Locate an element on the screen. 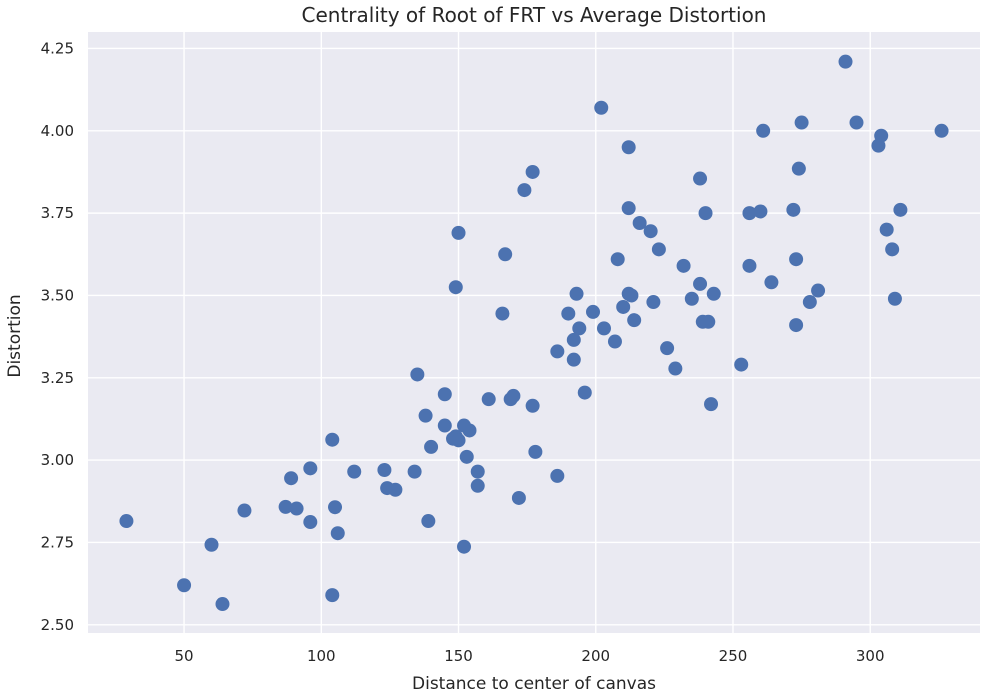 Image resolution: width=988 pixels, height=696 pixels. y-axis-title: Distortion is located at coordinates (15, 335).